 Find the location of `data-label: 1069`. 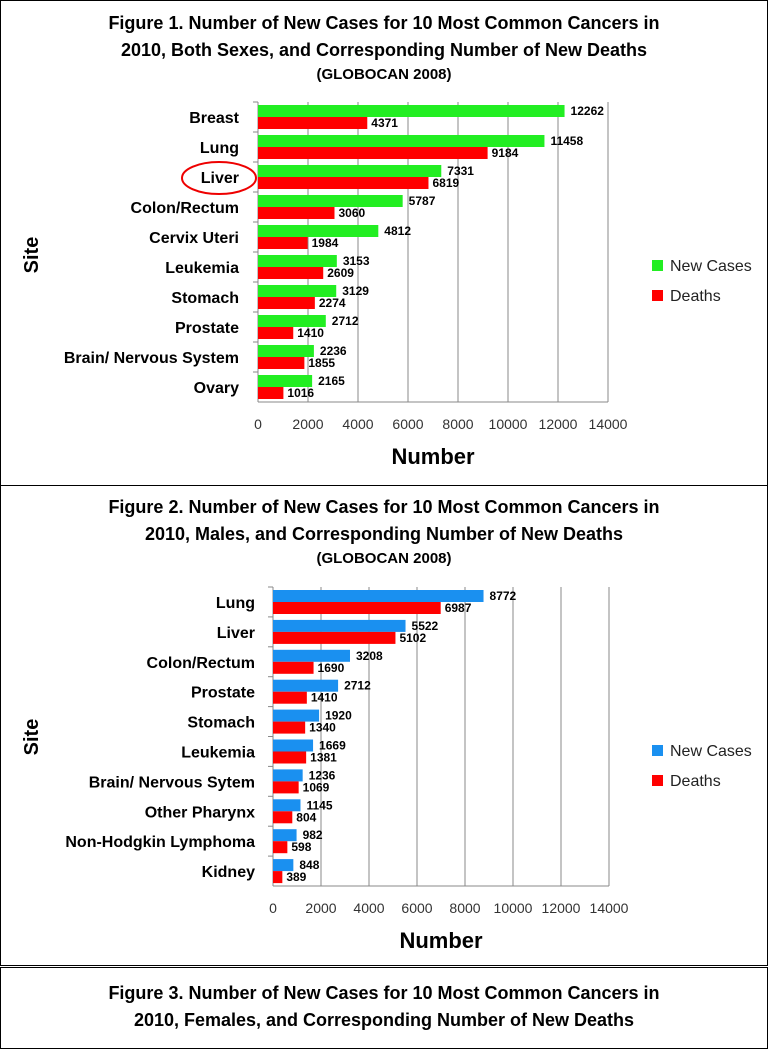

data-label: 1069 is located at coordinates (316, 787).